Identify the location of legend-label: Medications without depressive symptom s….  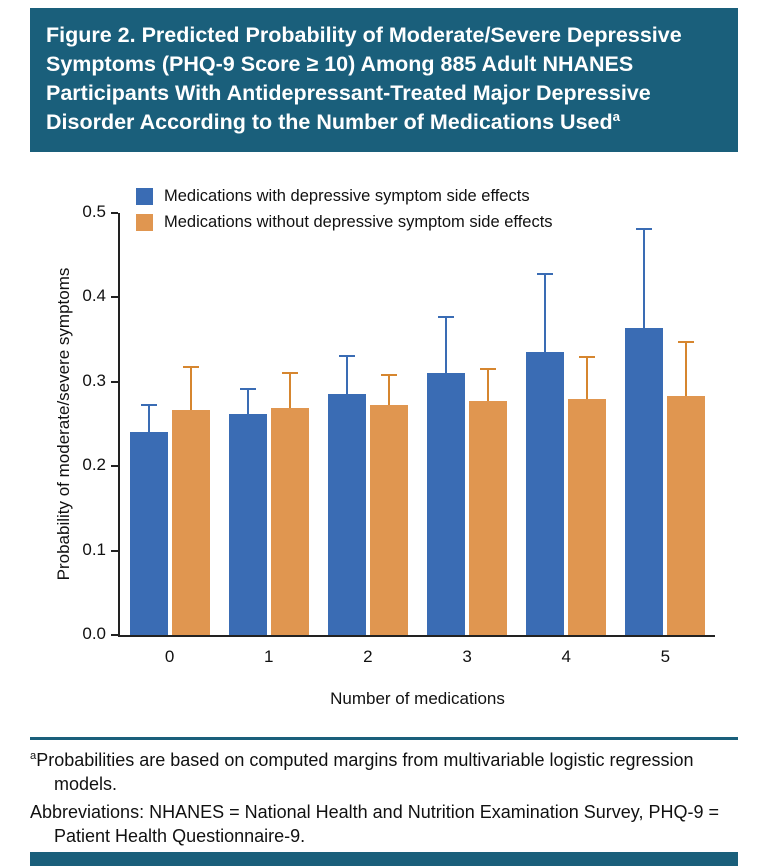
(358, 222).